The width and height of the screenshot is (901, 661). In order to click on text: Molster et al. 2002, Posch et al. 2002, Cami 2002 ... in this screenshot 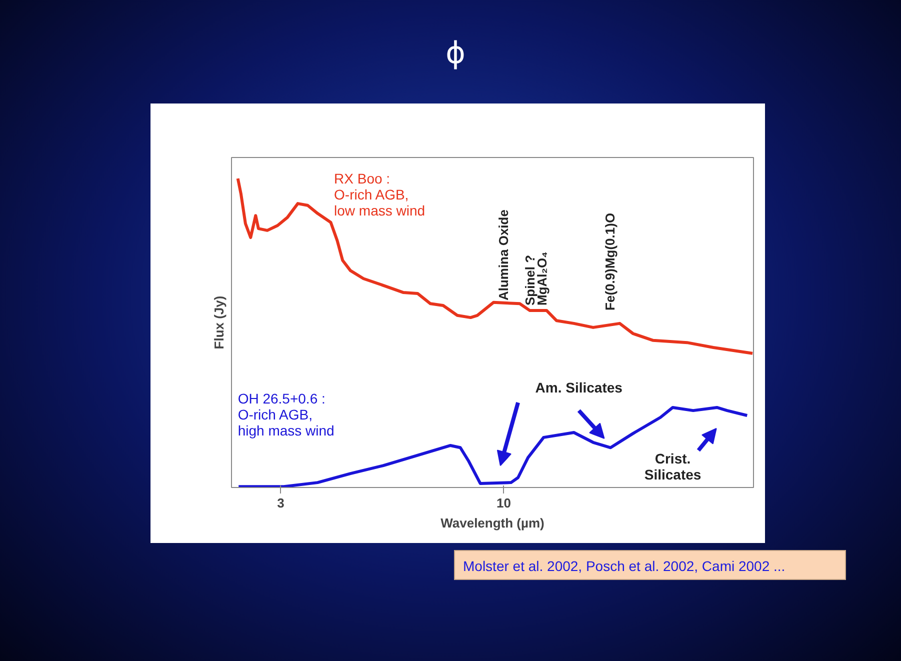, I will do `click(624, 566)`.